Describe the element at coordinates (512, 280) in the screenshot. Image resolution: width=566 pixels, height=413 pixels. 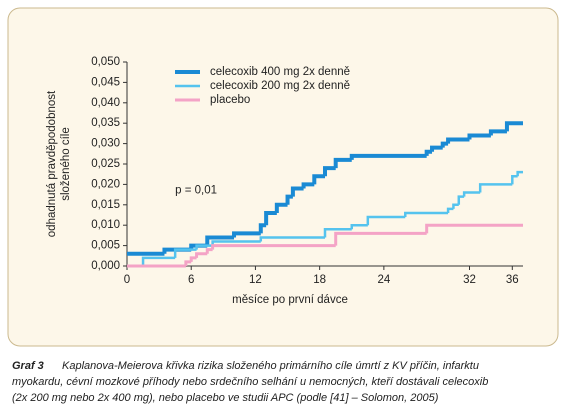
I see `x-tick-label: 36` at that location.